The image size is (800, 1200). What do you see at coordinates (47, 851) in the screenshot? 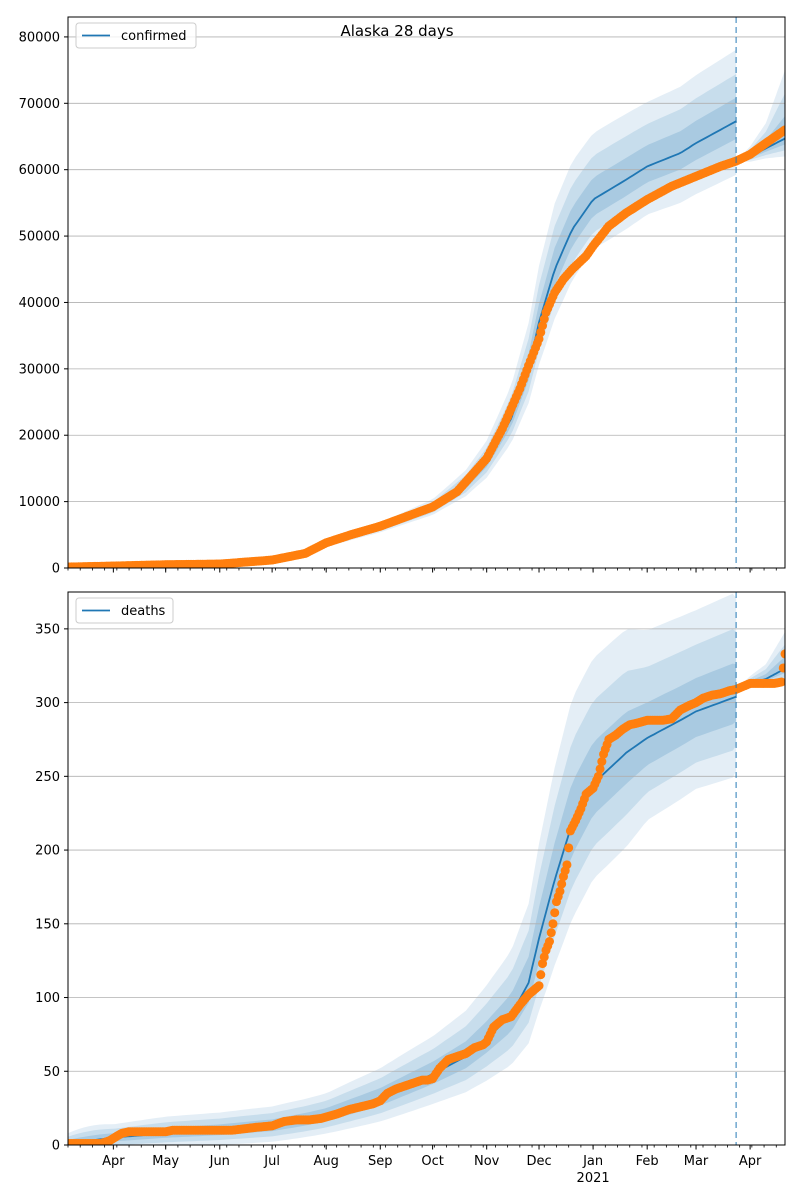
I see `deaths-y-tick-label: 200` at bounding box center [47, 851].